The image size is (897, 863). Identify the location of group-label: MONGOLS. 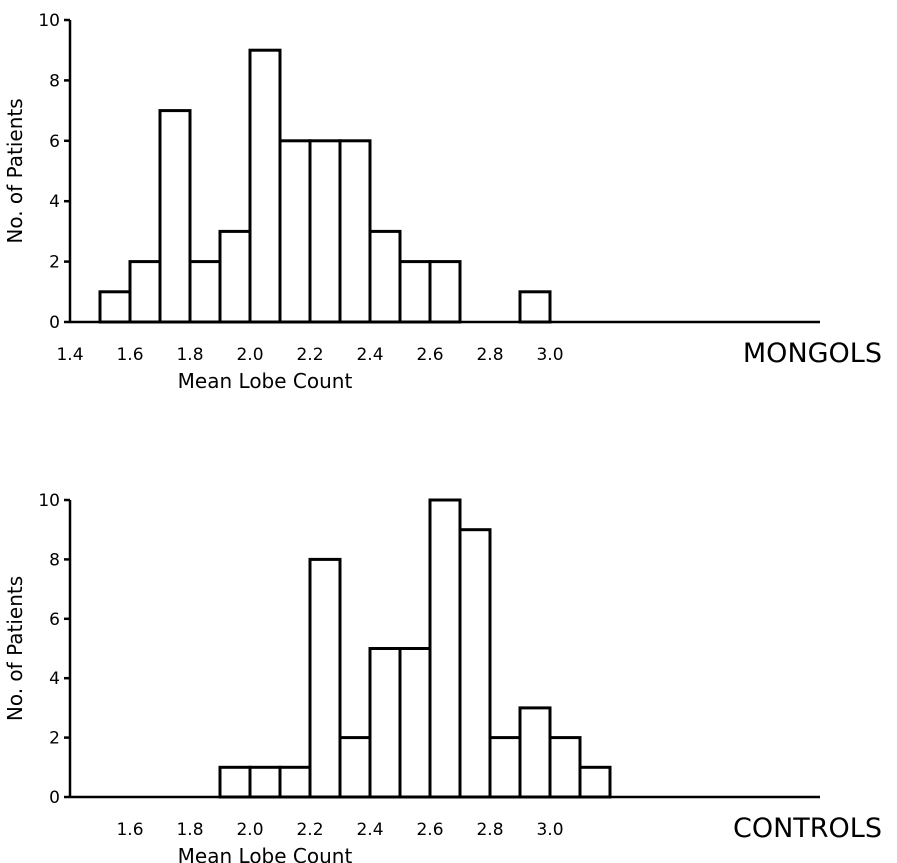
(812, 353).